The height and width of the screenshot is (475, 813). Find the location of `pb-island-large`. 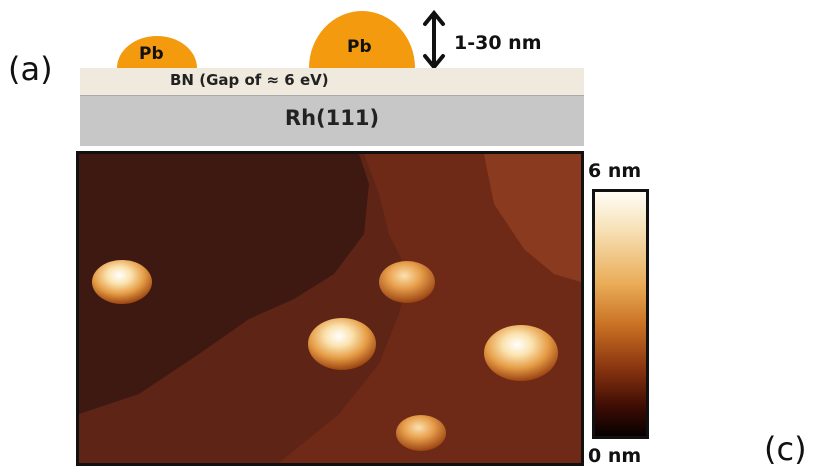

pb-island-large is located at coordinates (362, 39).